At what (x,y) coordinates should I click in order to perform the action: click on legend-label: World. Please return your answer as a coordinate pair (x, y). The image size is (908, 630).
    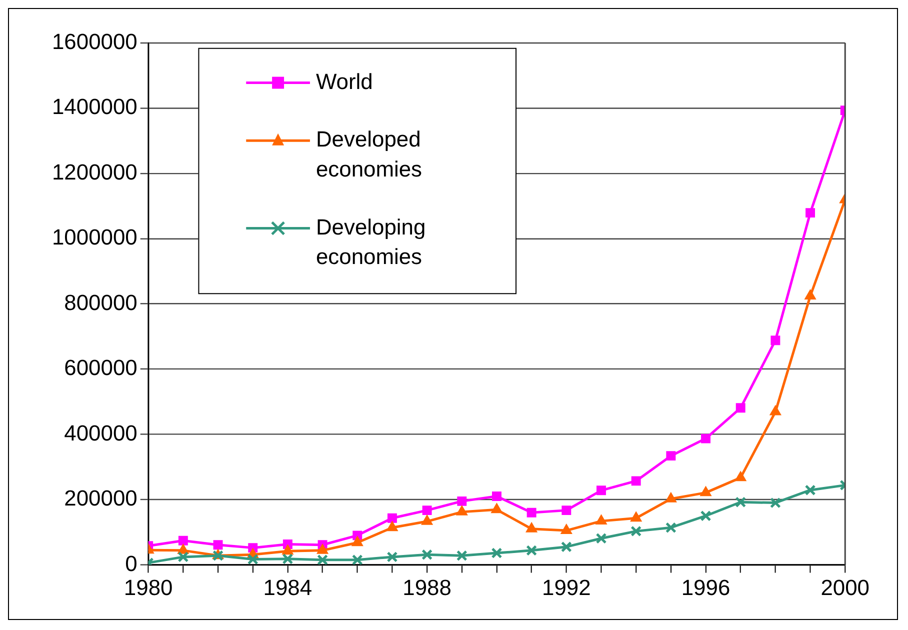
    Looking at the image, I should click on (344, 81).